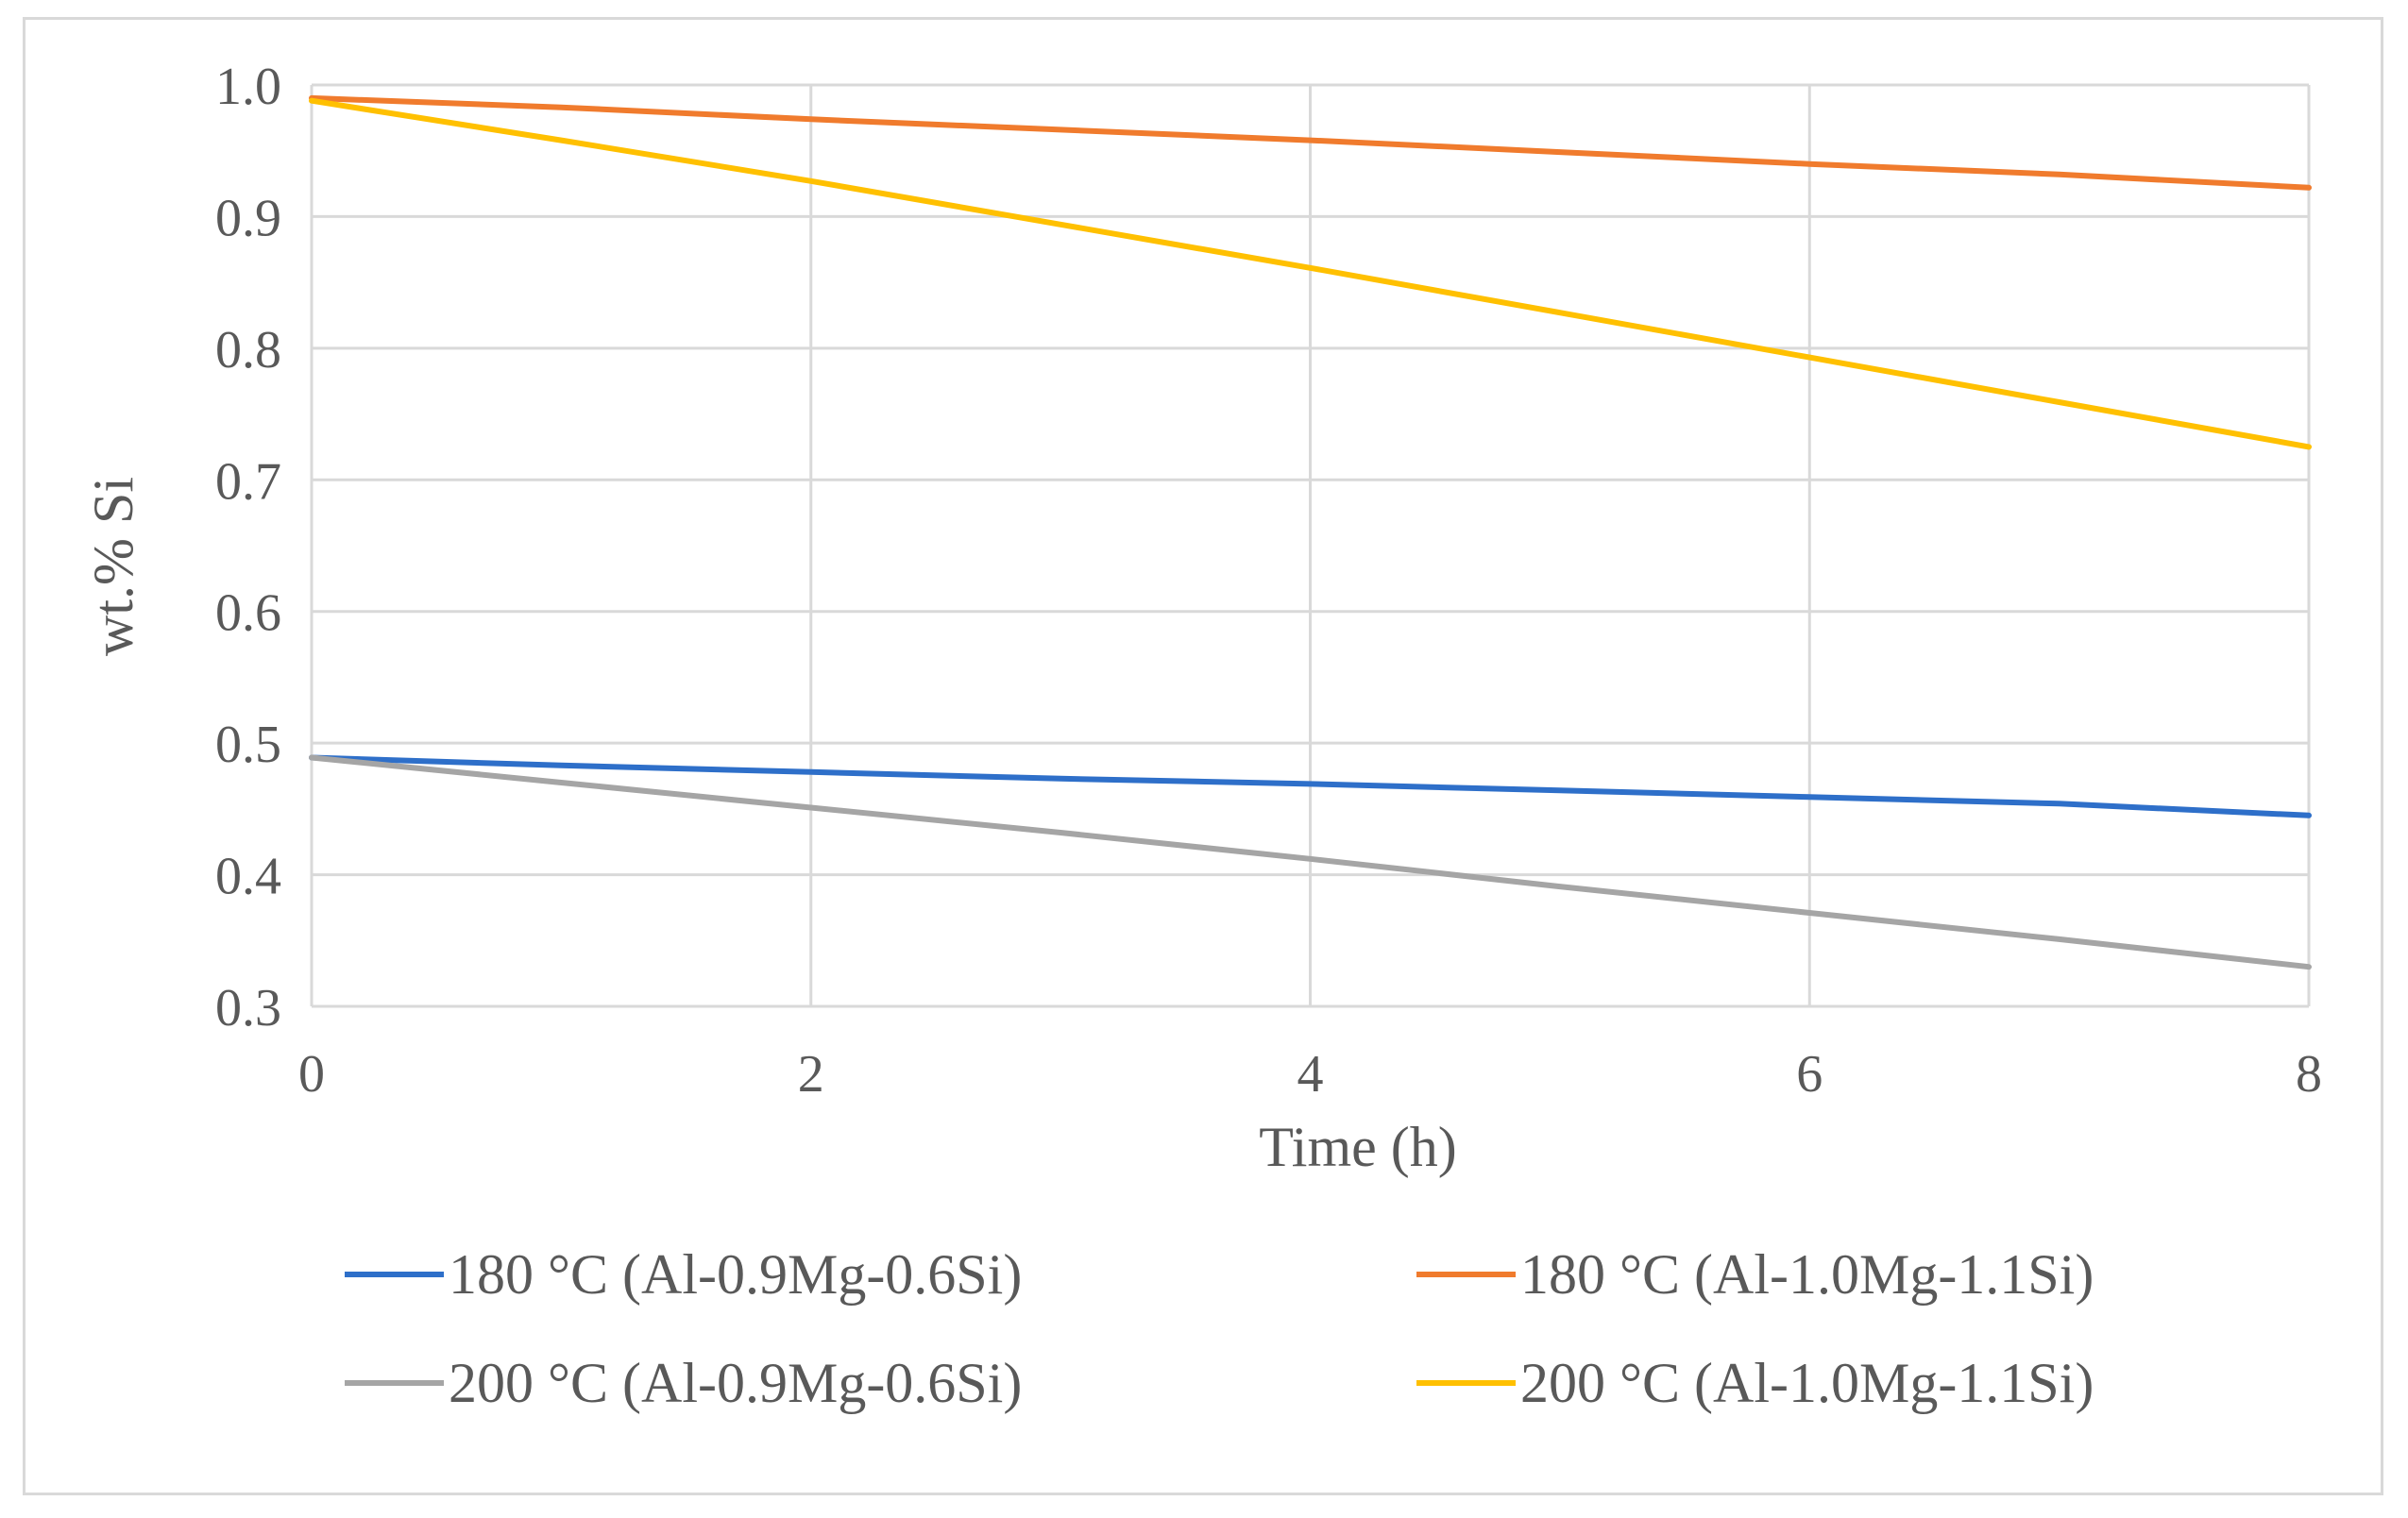 The width and height of the screenshot is (2408, 1518). Describe the element at coordinates (248, 548) in the screenshot. I see `y-tick-labels: 0.3 0.4 0.5 0.6 0.7 0.8 0.9 1.0` at that location.